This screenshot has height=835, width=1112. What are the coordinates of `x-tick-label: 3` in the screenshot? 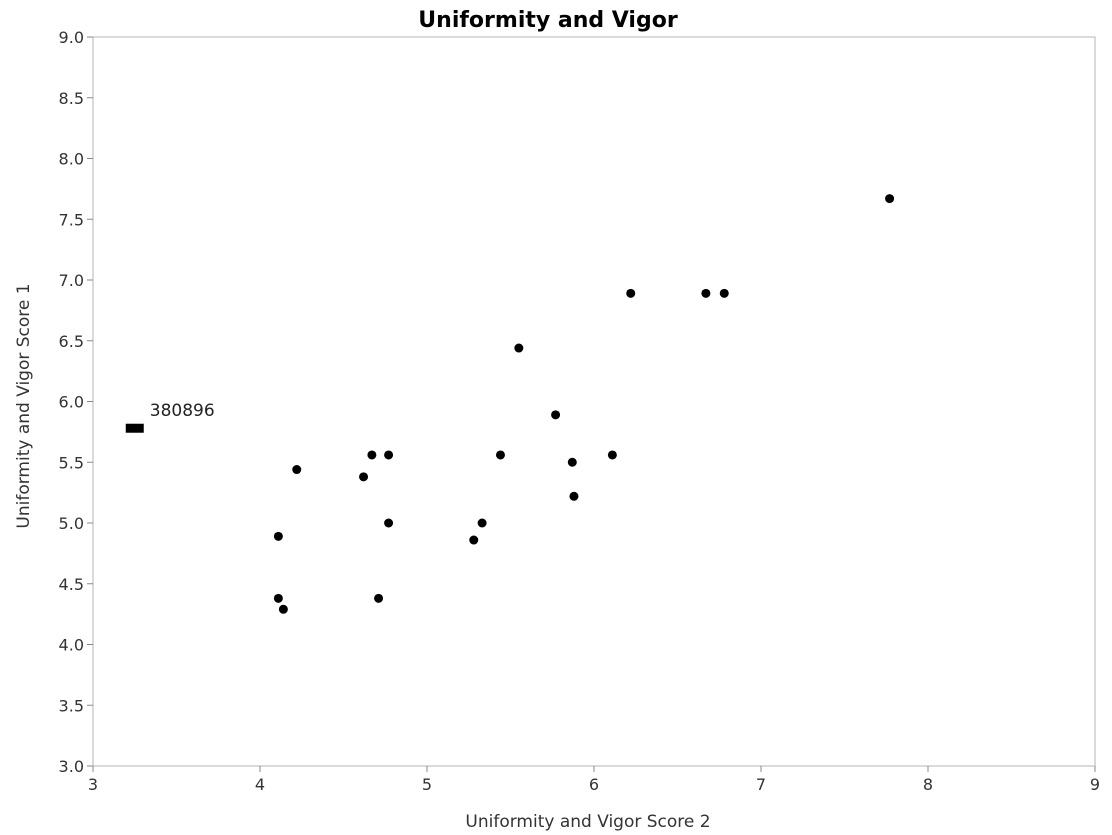 It's located at (93, 784).